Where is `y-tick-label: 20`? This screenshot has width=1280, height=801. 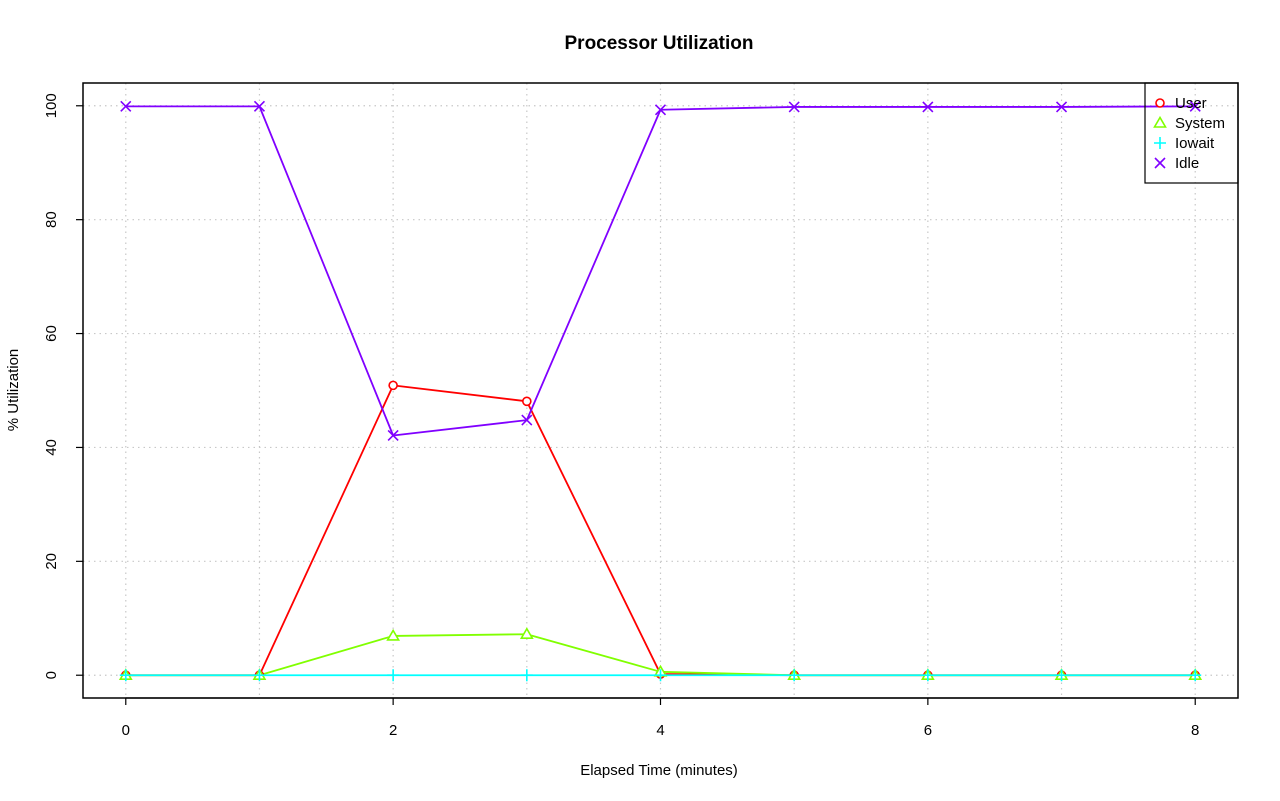 y-tick-label: 20 is located at coordinates (51, 561).